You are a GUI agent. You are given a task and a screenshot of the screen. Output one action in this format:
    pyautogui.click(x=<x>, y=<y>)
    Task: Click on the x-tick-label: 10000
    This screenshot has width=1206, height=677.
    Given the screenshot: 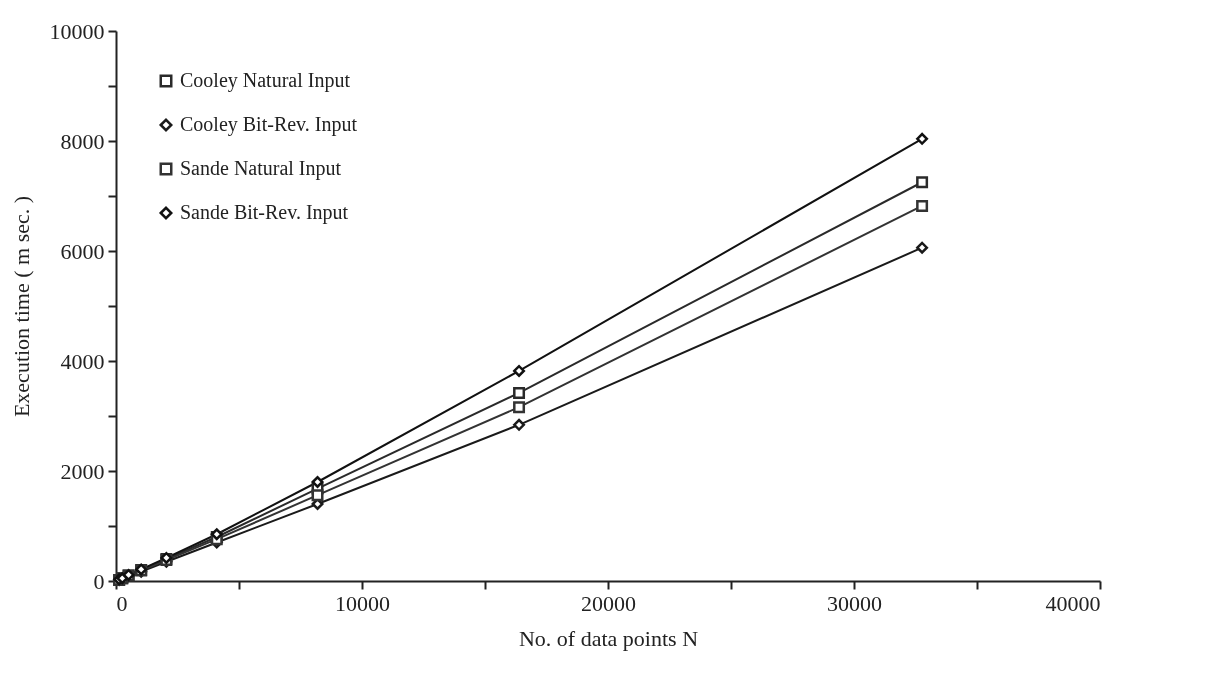 What is the action you would take?
    pyautogui.click(x=362, y=603)
    